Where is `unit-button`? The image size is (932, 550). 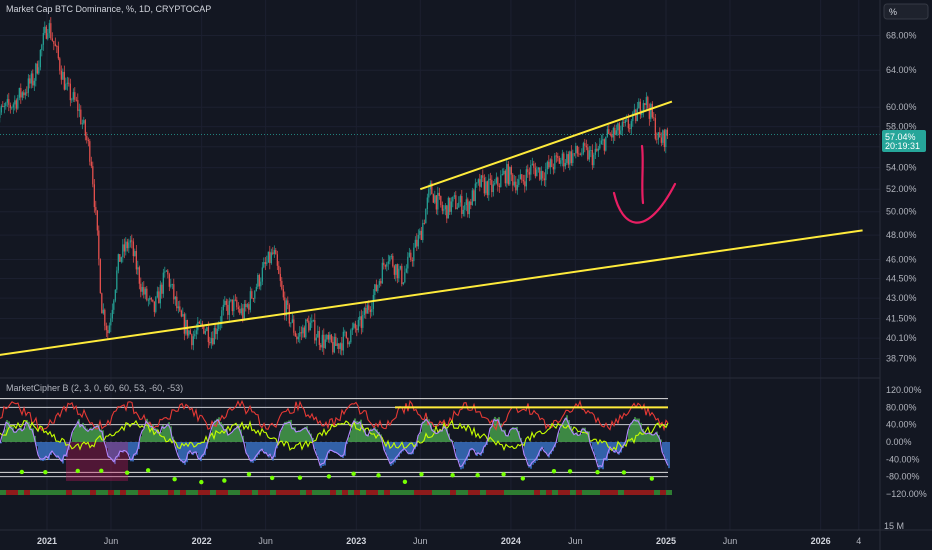 unit-button is located at coordinates (906, 11).